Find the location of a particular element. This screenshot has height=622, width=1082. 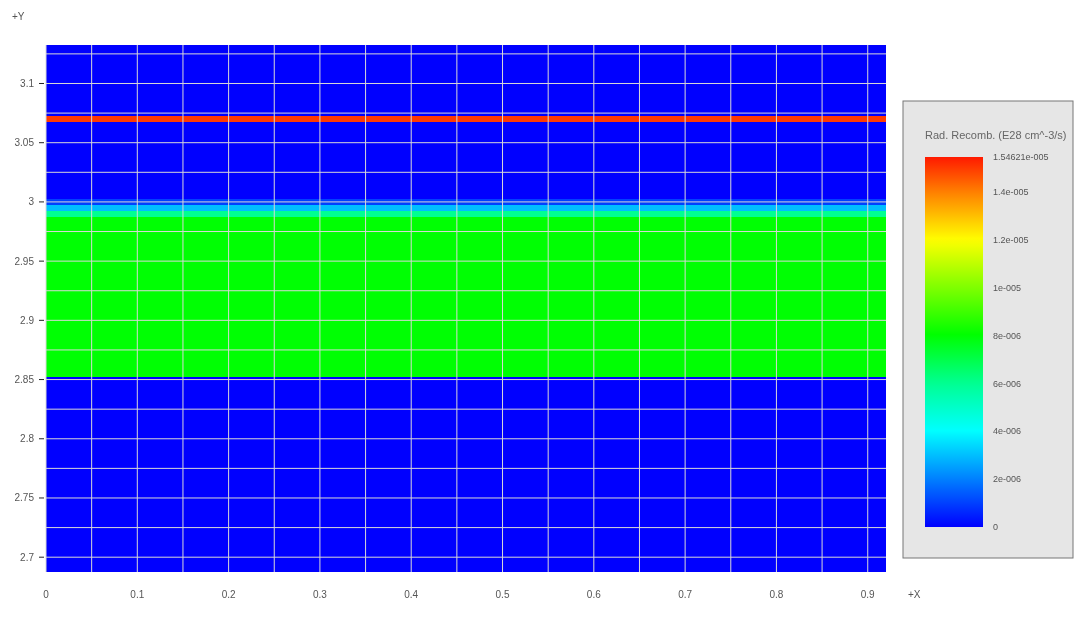

color-bar-label: 1.2e-005 is located at coordinates (1011, 240).